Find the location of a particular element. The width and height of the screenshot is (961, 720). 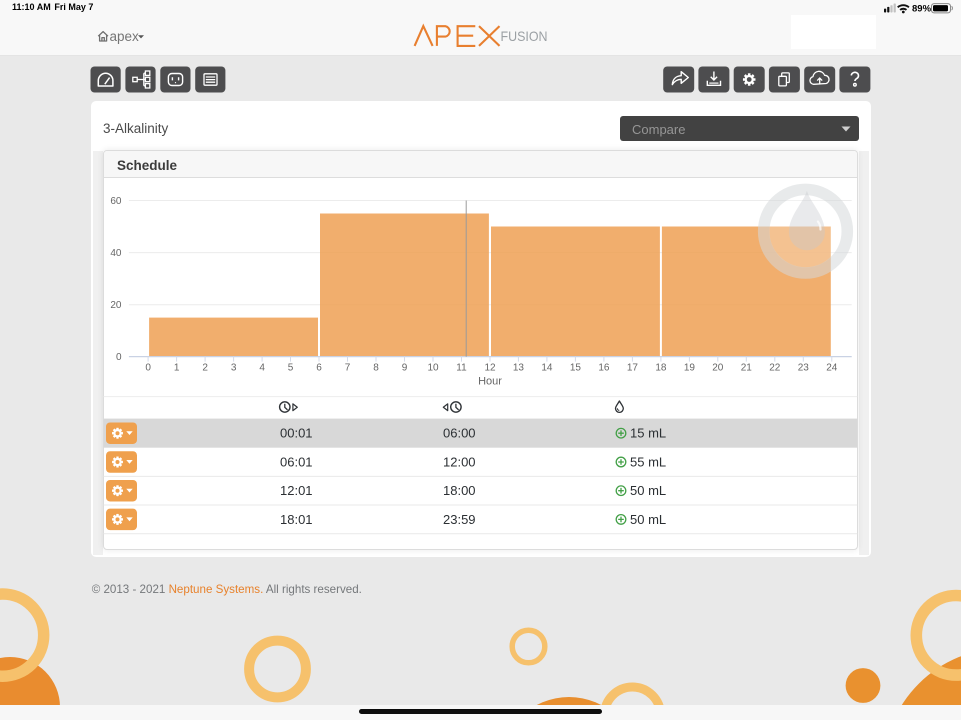

svg-text: 18 is located at coordinates (661, 367).